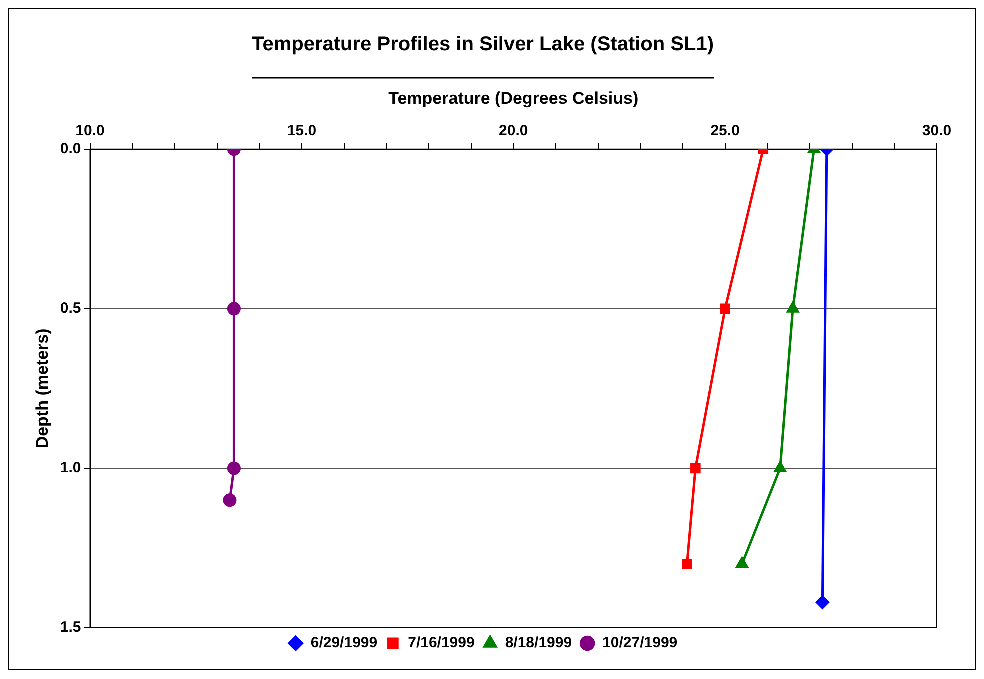 The image size is (984, 679). I want to click on legend-label: 6/29/1999, so click(344, 643).